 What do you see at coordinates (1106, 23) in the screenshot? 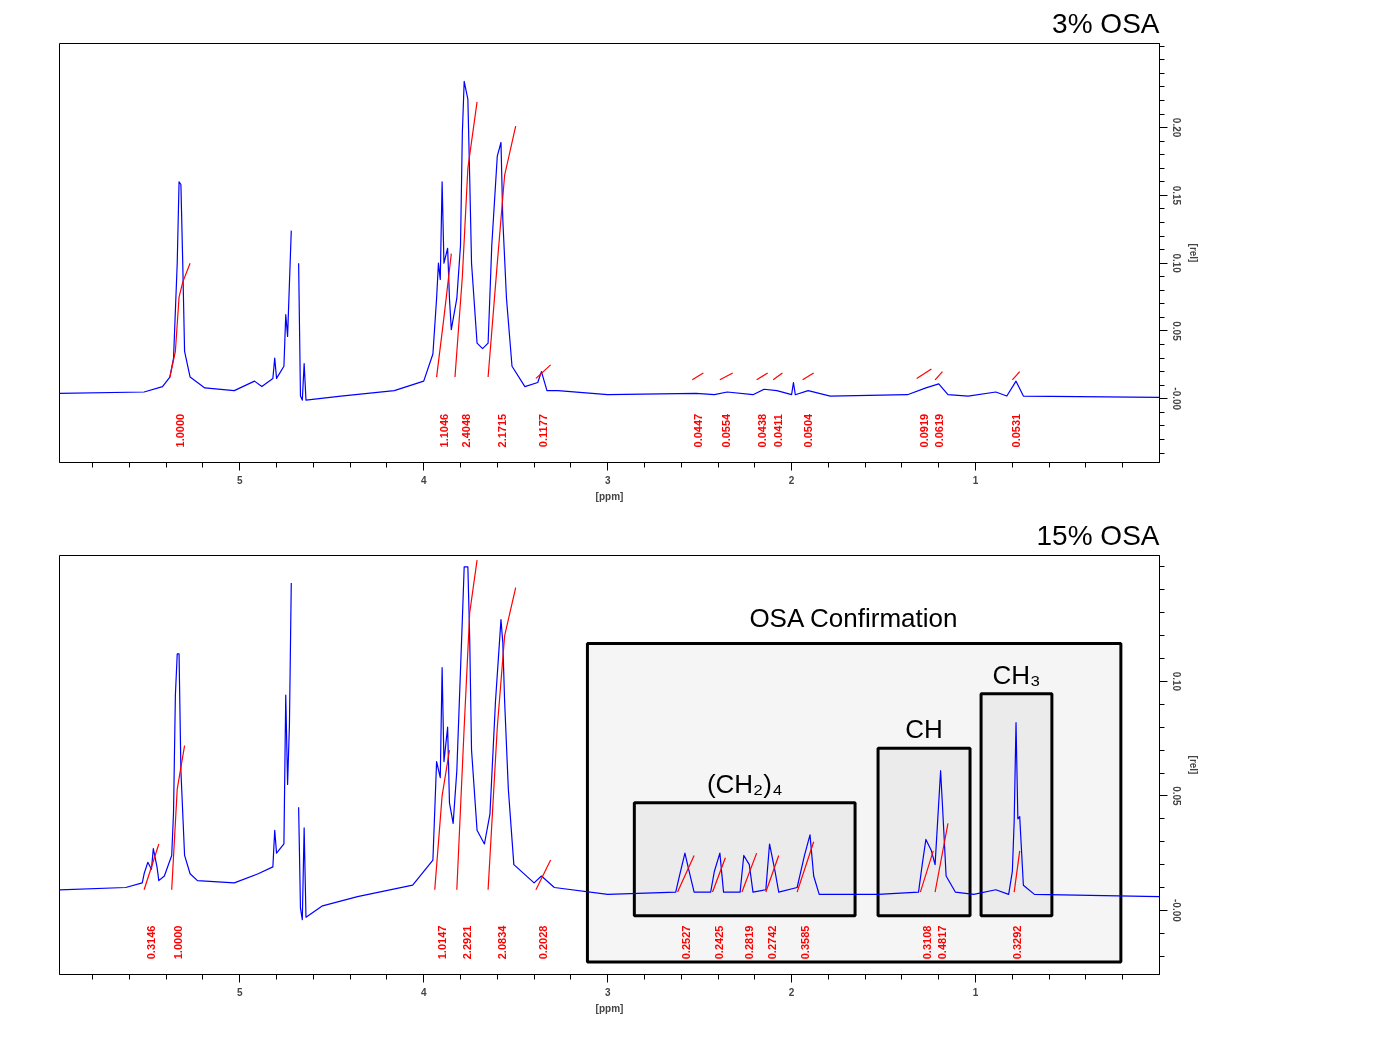
I see `chart-title: 3% OSA` at bounding box center [1106, 23].